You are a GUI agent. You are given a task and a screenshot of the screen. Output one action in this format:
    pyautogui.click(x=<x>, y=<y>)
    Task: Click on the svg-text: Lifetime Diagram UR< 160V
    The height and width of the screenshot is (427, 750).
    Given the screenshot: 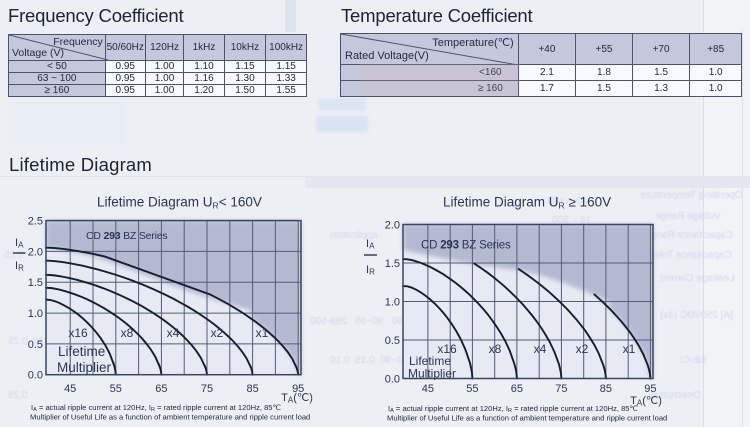 What is the action you would take?
    pyautogui.click(x=179, y=203)
    